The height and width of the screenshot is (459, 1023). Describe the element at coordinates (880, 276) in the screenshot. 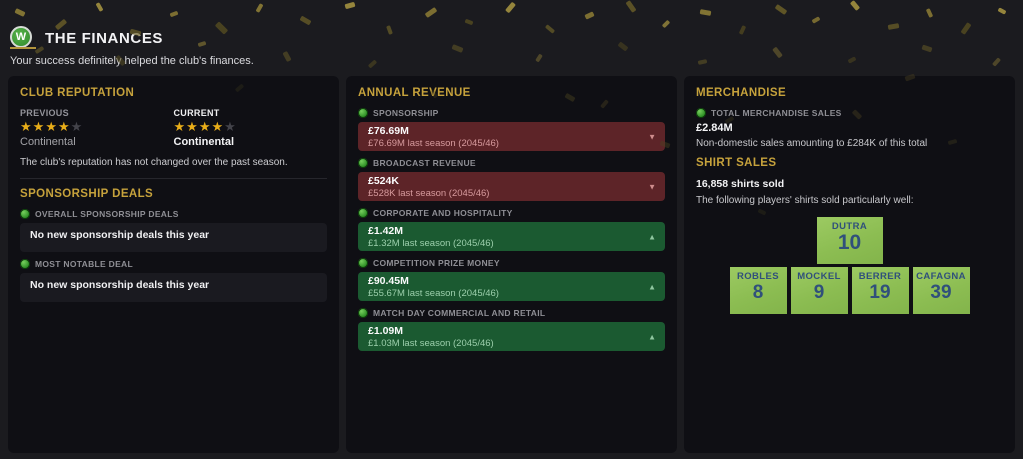

I see `shirt-player-name: BERRER` at that location.